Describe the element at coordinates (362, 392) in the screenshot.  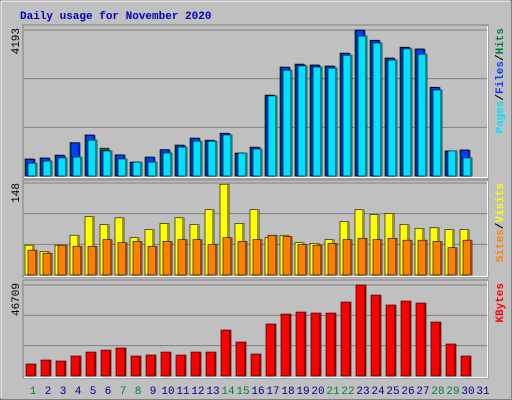
I see `x-tick-label: 23` at that location.